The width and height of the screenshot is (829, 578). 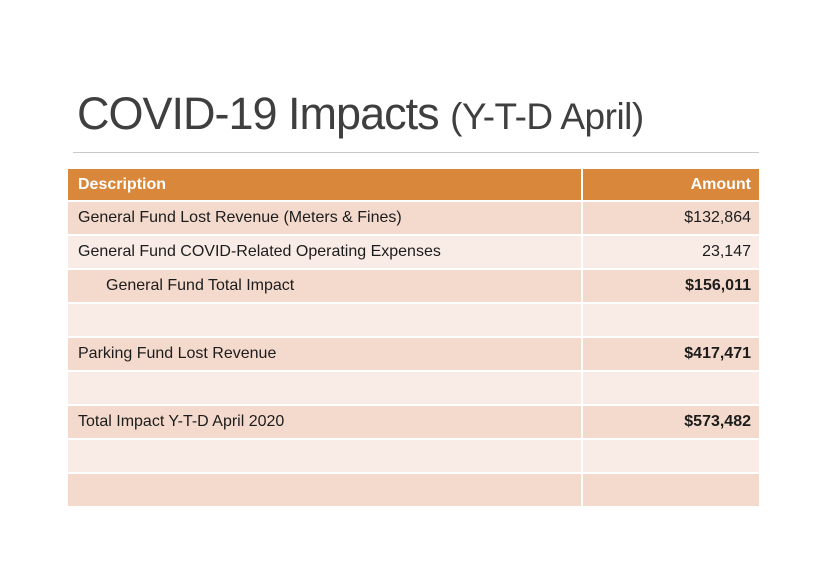 I want to click on row-amount: $132,864, so click(x=671, y=218).